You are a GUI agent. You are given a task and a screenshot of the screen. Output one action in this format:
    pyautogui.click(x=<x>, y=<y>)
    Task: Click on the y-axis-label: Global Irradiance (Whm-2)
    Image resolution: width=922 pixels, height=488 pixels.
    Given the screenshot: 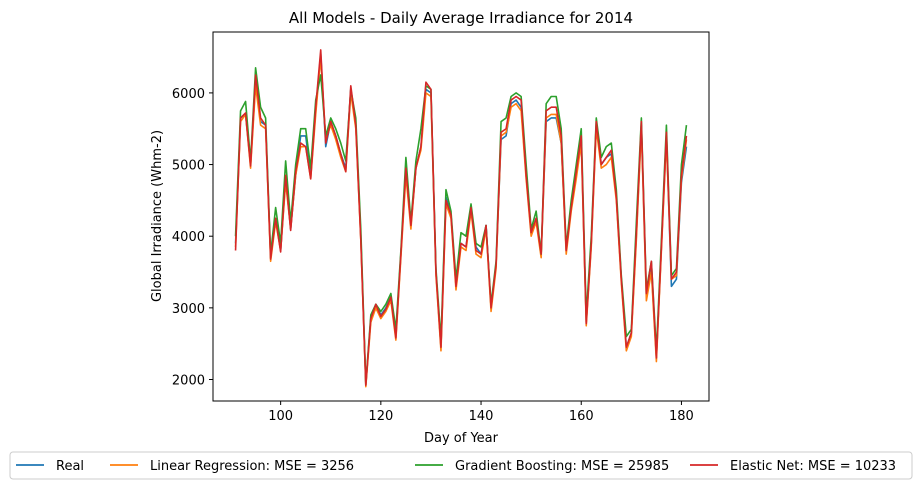 What is the action you would take?
    pyautogui.click(x=157, y=216)
    